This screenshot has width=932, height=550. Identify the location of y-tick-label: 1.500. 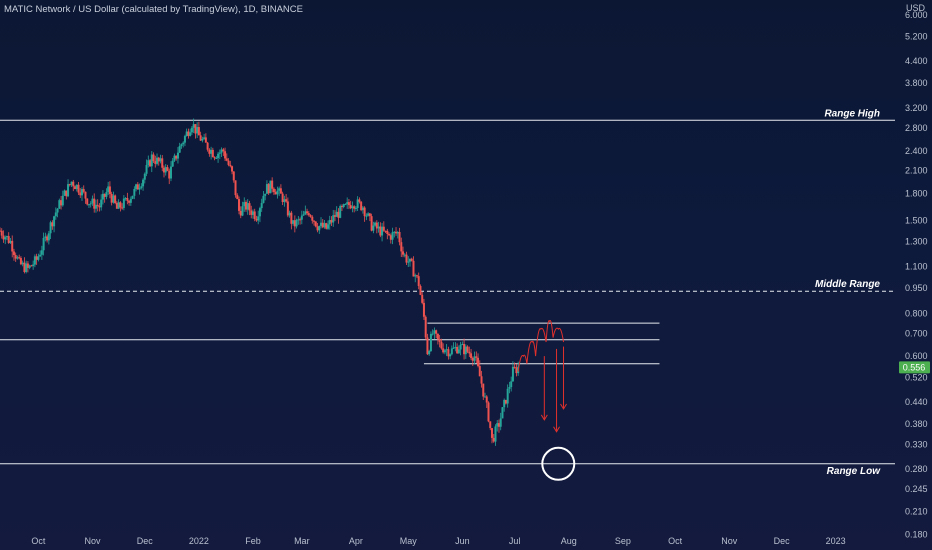
(916, 220).